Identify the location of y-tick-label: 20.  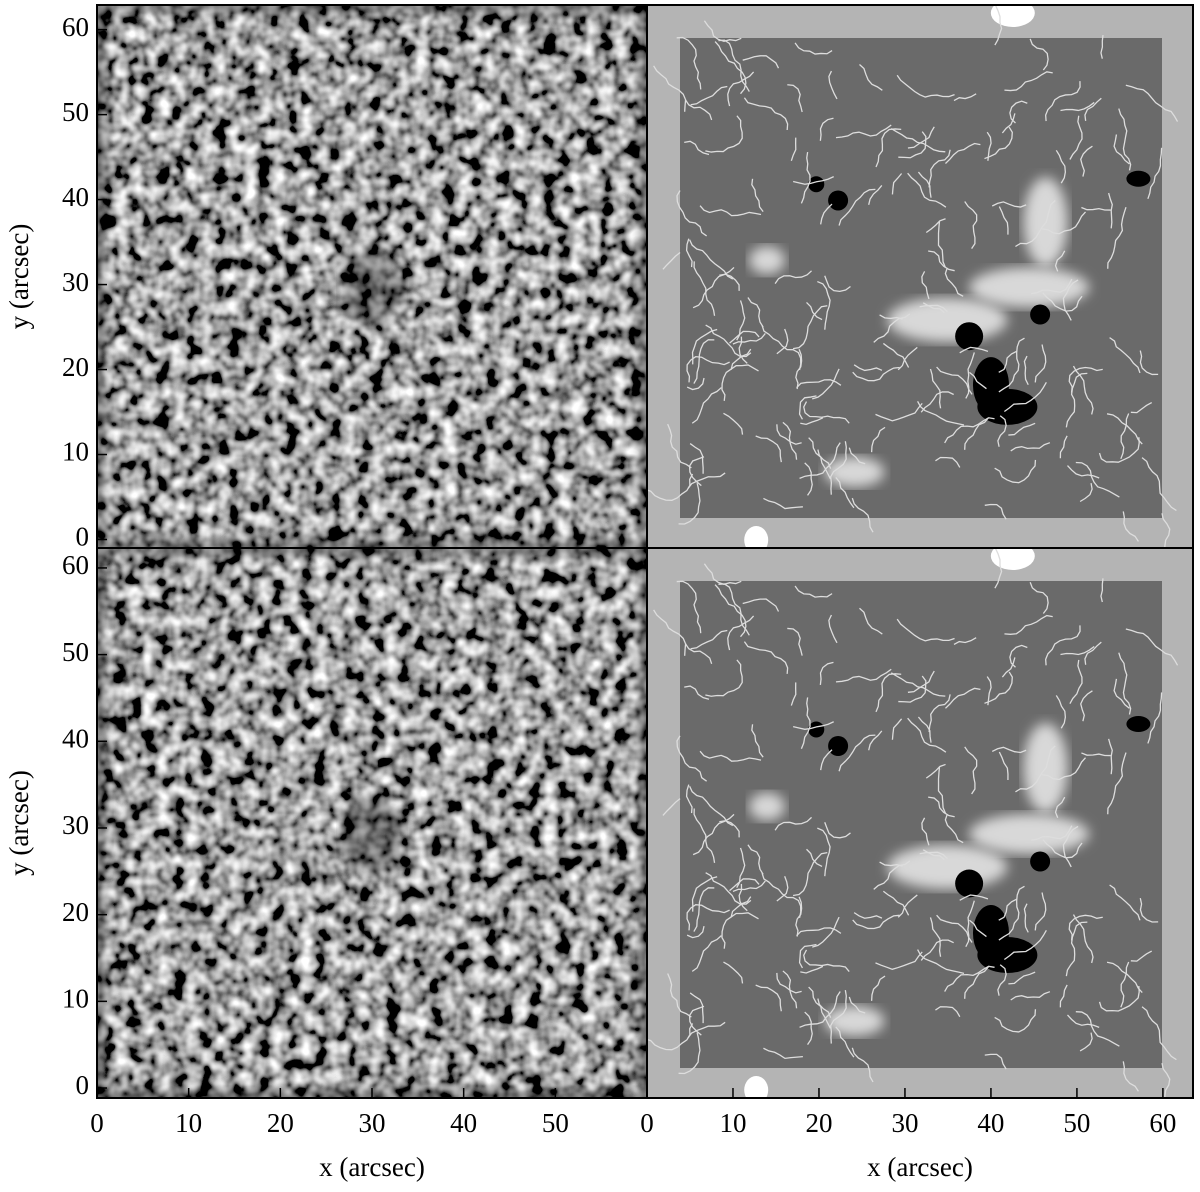
(75, 367).